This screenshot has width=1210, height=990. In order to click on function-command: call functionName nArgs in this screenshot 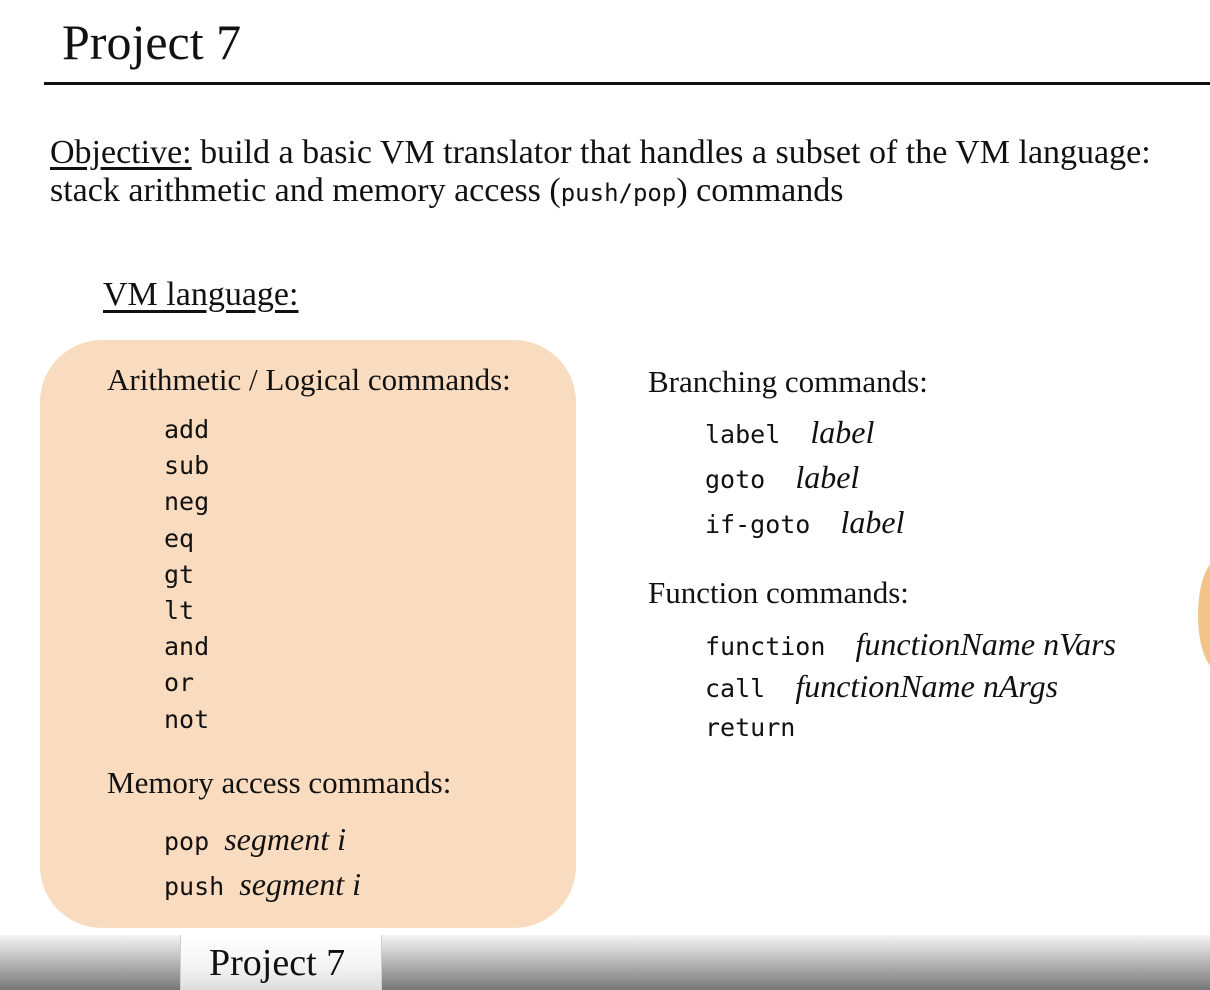, I will do `click(910, 686)`.